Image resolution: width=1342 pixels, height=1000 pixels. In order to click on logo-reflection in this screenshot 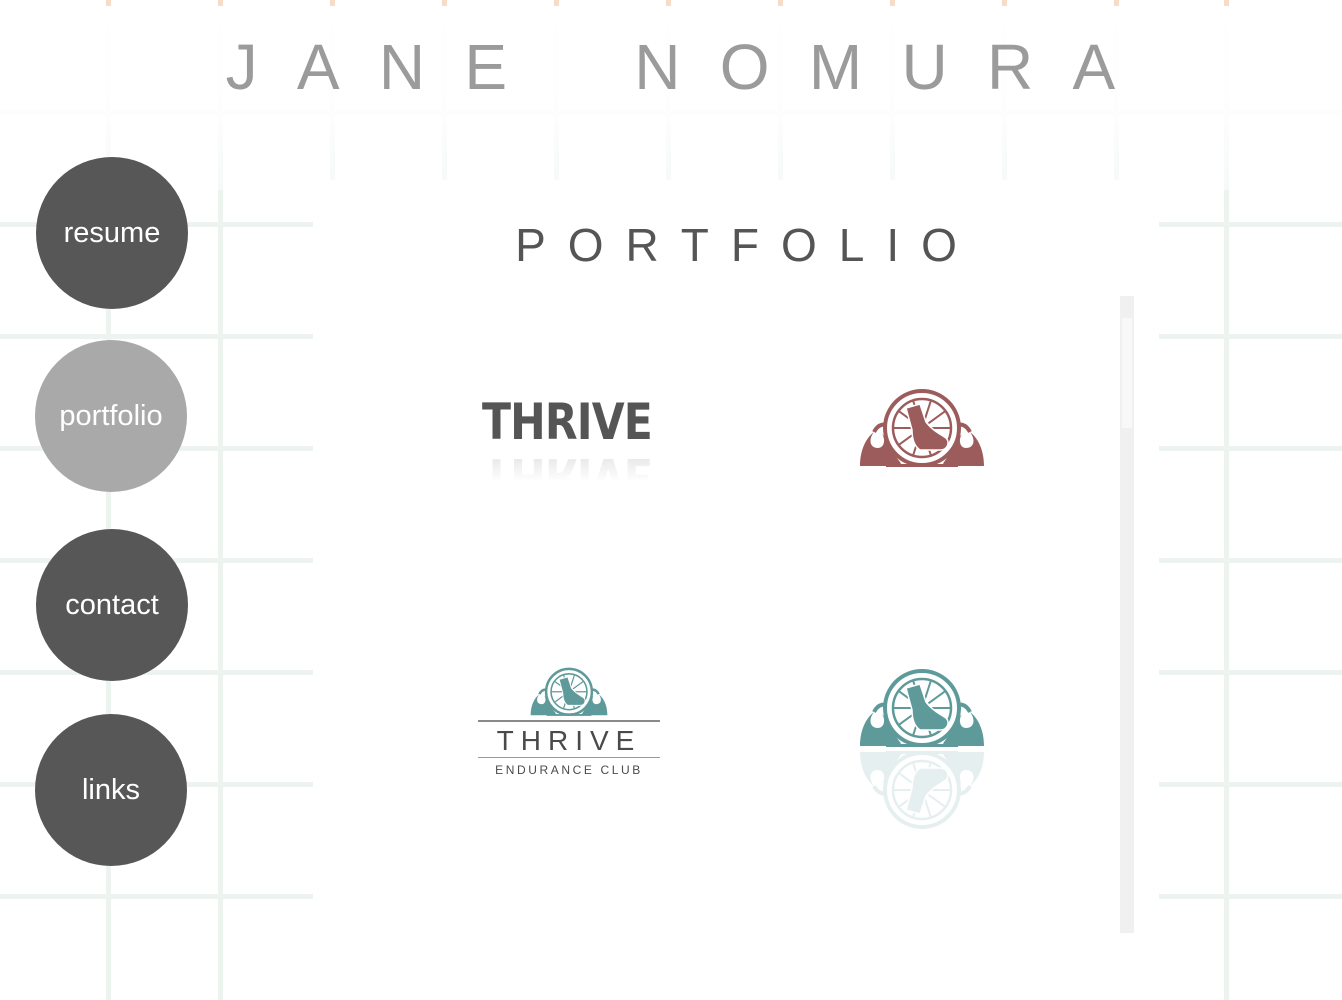, I will do `click(922, 790)`.